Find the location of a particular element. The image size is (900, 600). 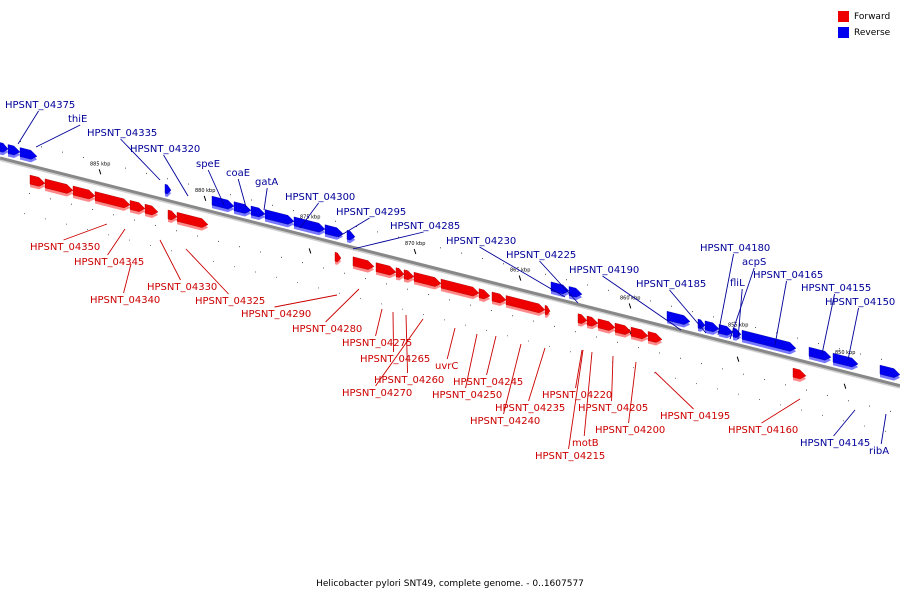

reverse-gene-label: coaE is located at coordinates (238, 173).